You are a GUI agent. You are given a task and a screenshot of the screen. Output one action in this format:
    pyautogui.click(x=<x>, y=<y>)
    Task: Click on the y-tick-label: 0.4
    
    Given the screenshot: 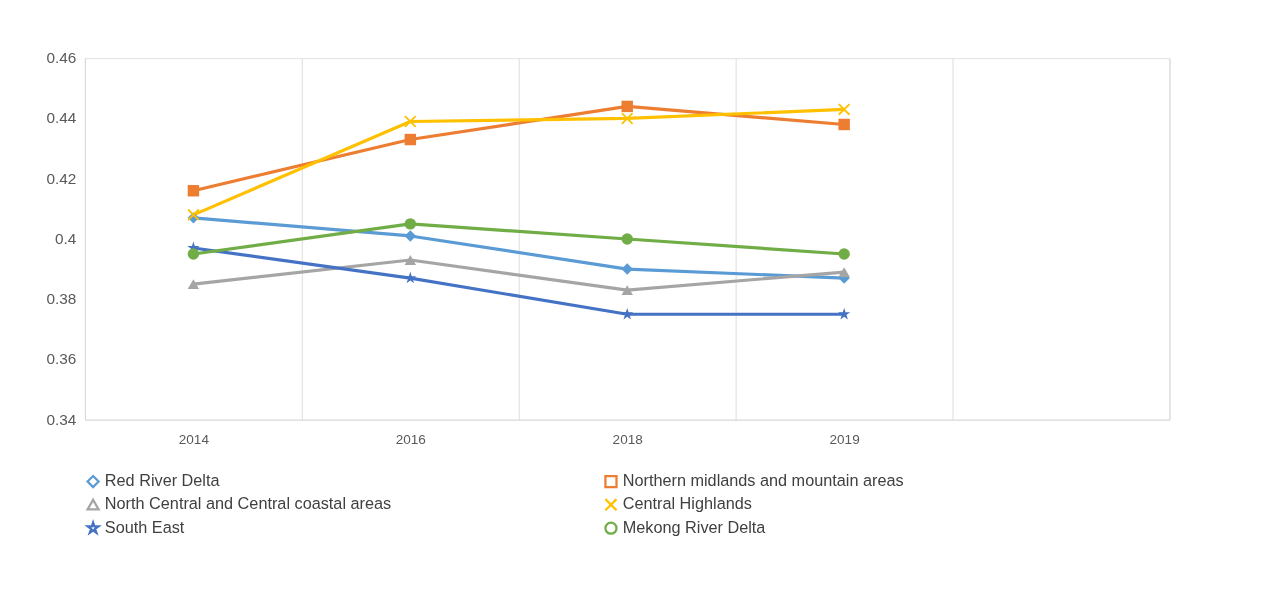 What is the action you would take?
    pyautogui.click(x=66, y=238)
    